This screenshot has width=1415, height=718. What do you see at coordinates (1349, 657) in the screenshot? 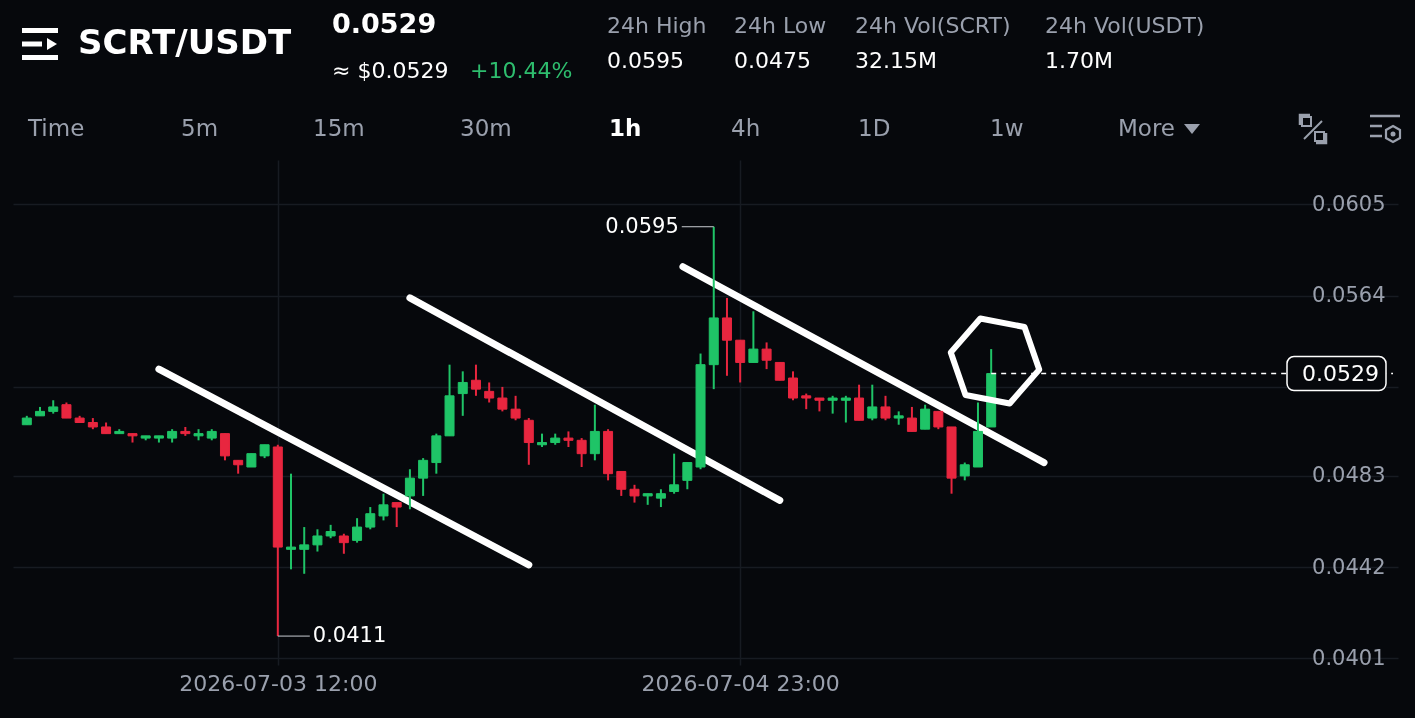
I see `y-tick-label: 0.0401` at bounding box center [1349, 657].